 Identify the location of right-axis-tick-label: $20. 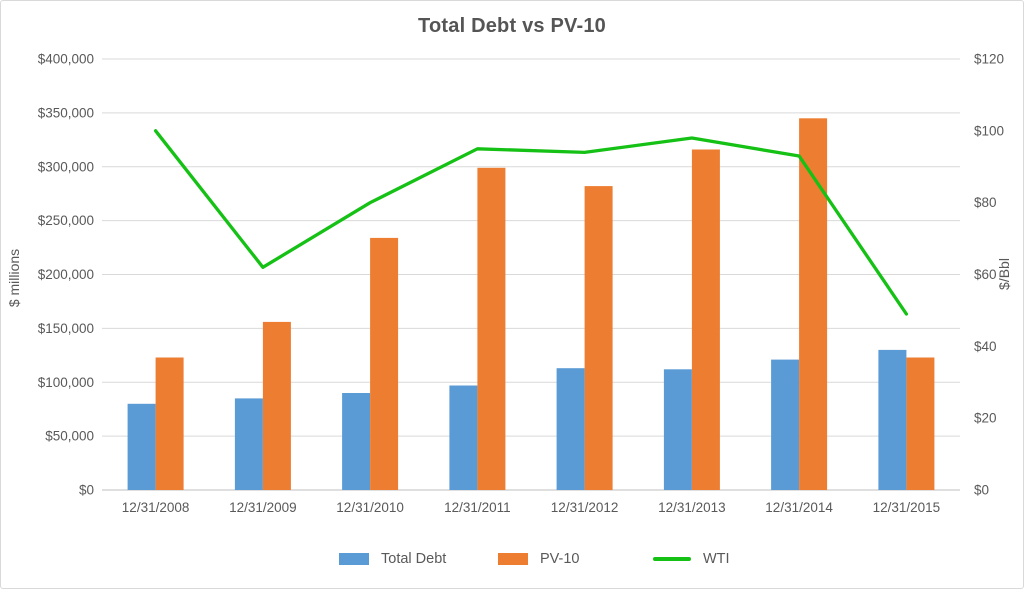
(985, 418).